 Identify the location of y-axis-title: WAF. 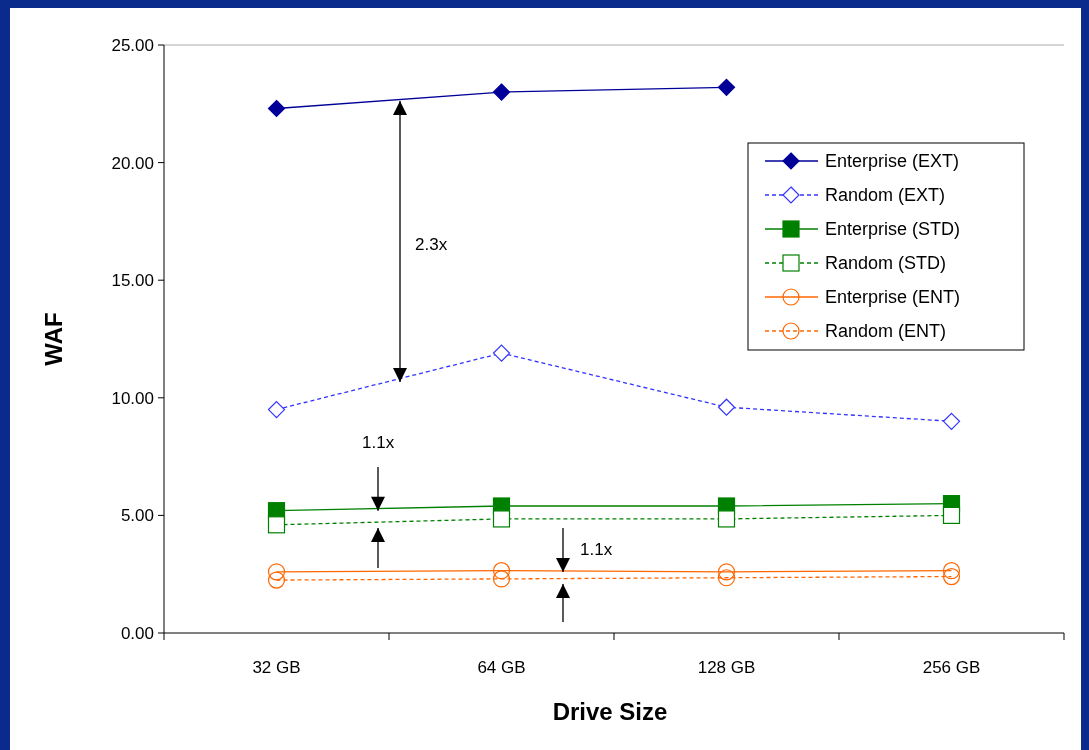
(53, 339).